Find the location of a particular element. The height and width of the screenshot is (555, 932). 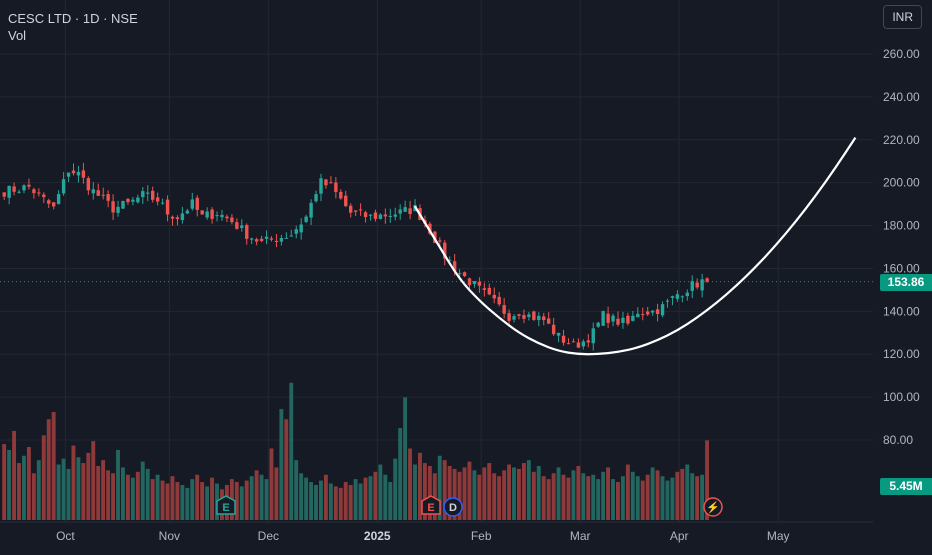

symbol-title: CESC LTD · 1D · NSE is located at coordinates (73, 18).